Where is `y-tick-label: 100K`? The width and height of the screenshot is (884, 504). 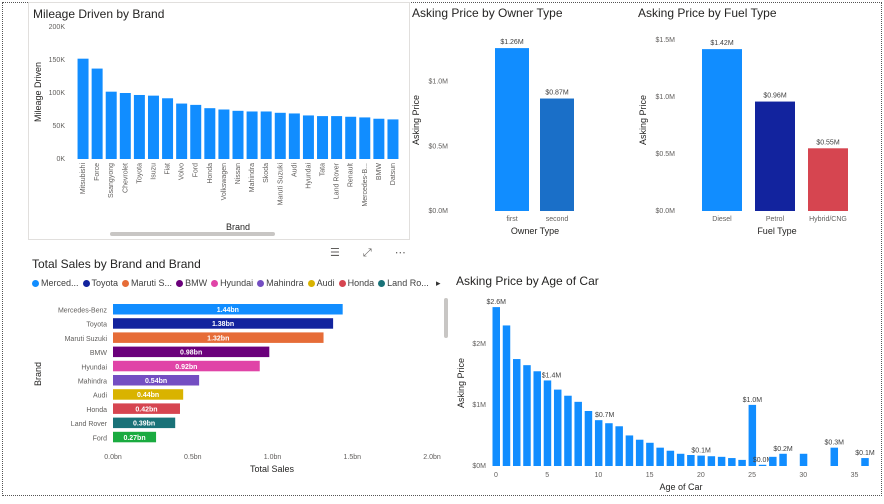
y-tick-label: 100K is located at coordinates (57, 93).